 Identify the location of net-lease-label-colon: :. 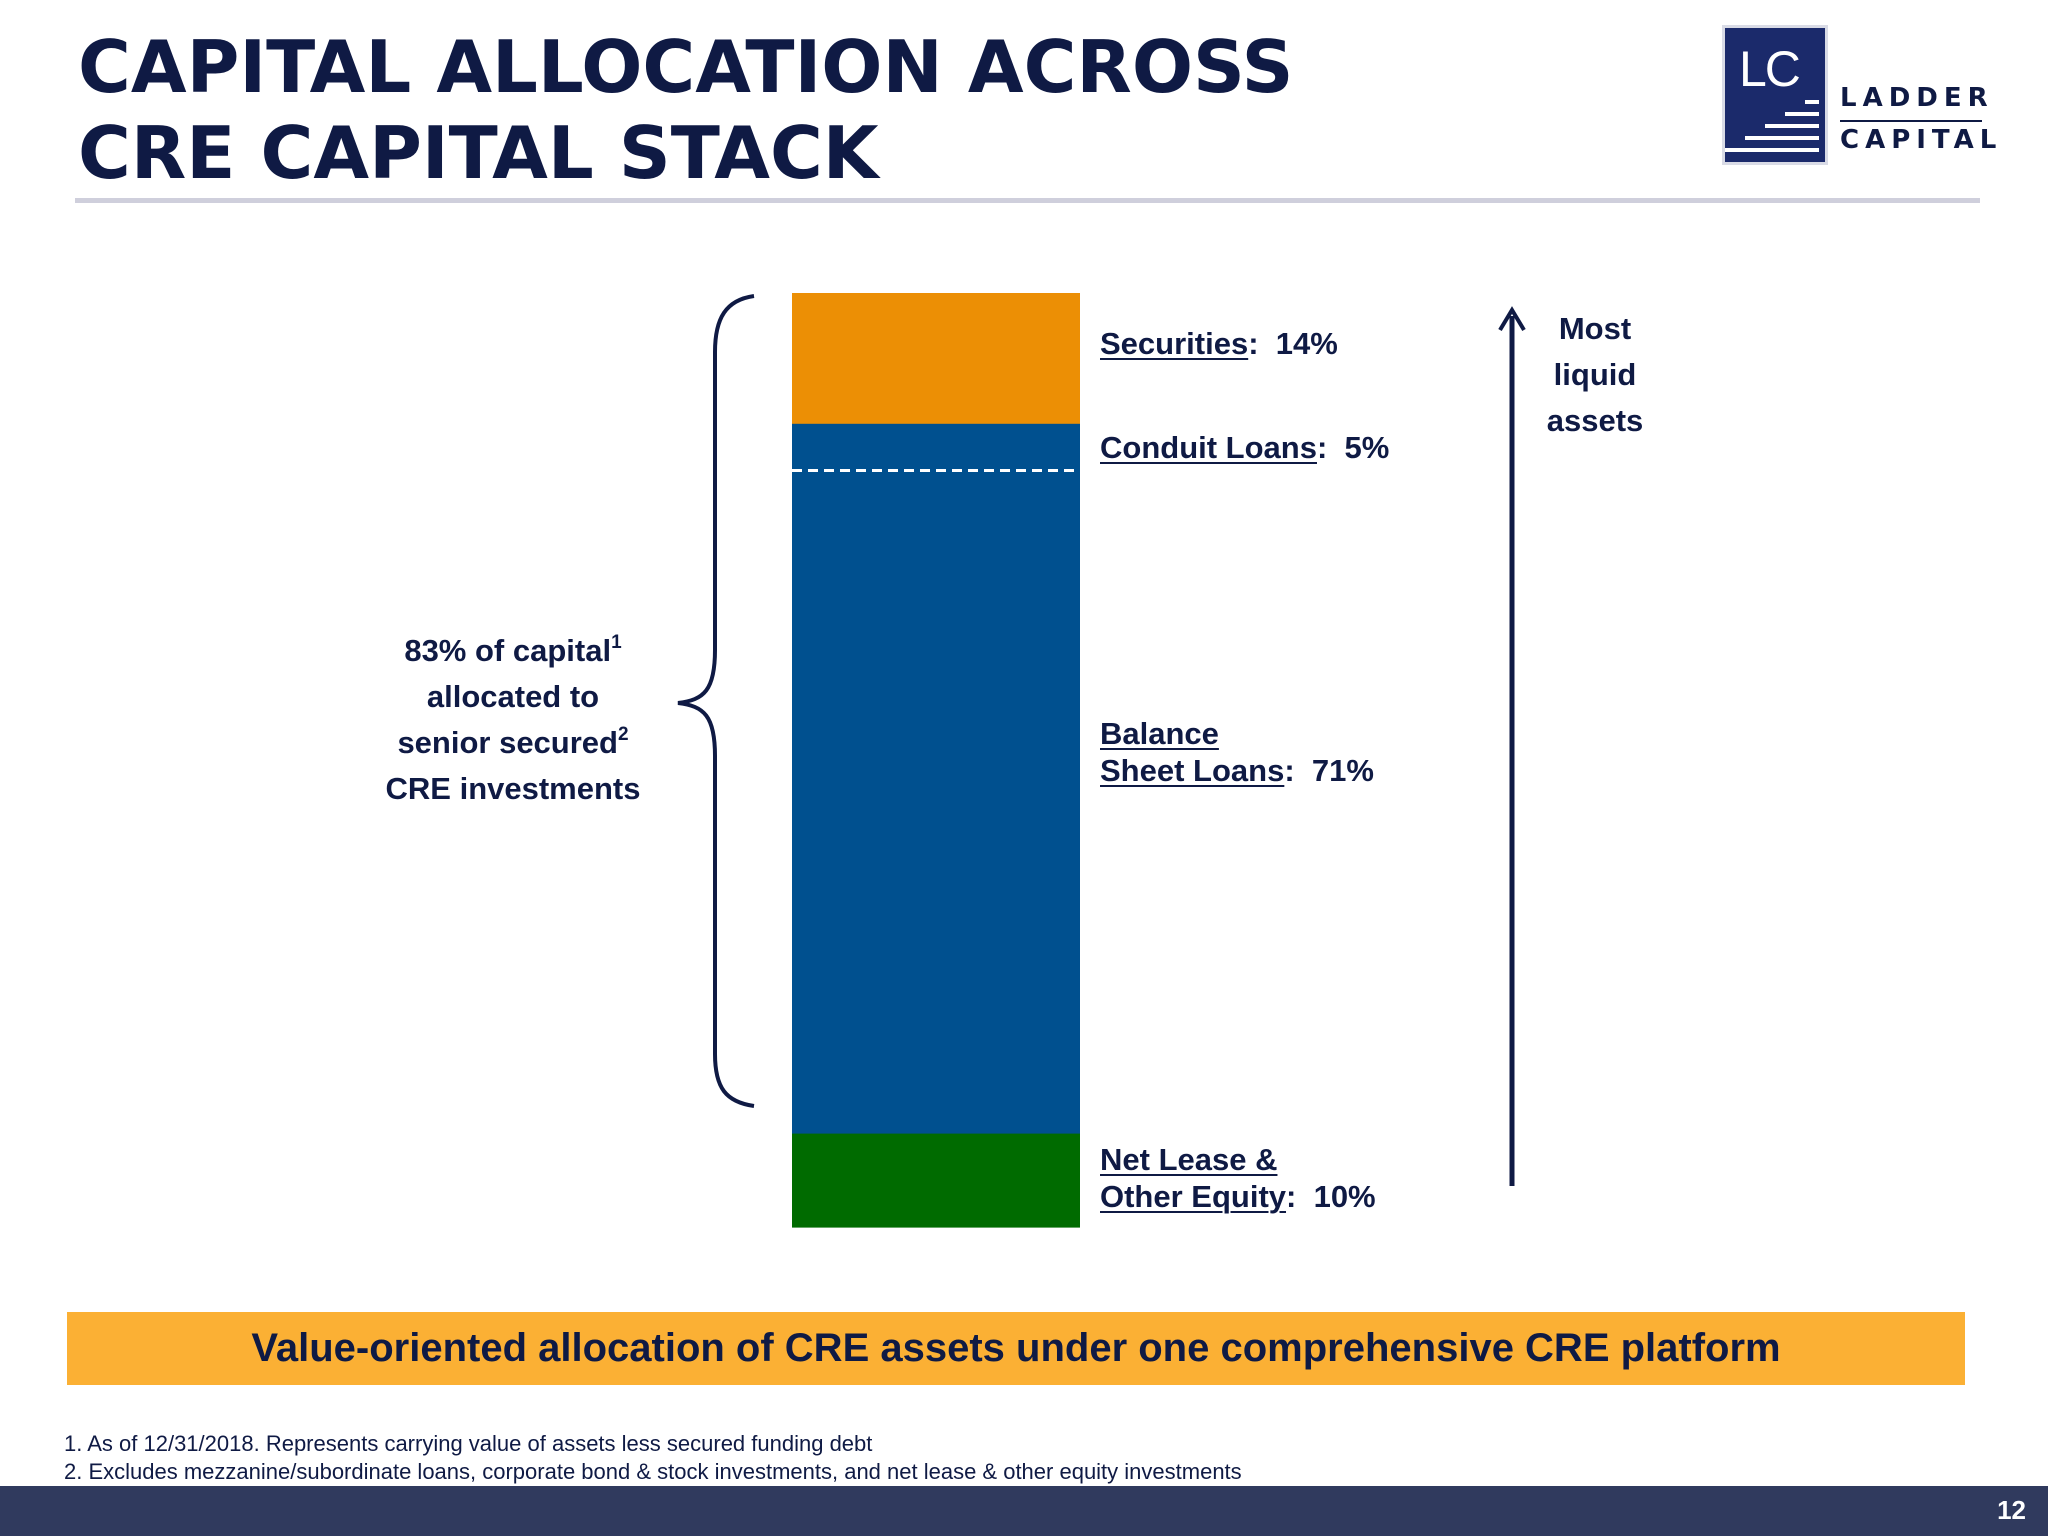
(1300, 1196).